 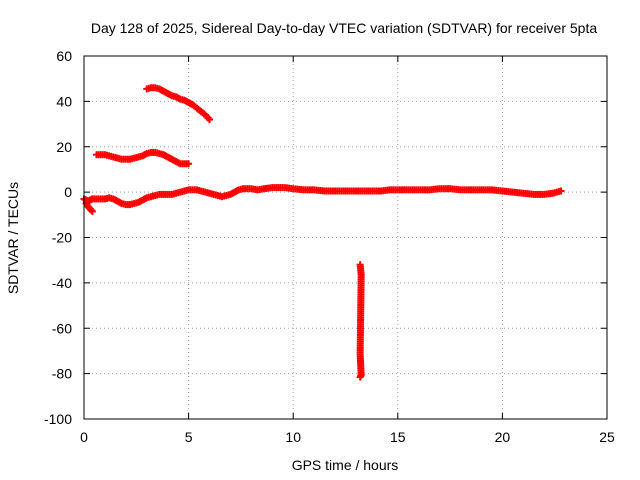 I want to click on y-axis-label: SDTVAR / TECUs, so click(x=13, y=238).